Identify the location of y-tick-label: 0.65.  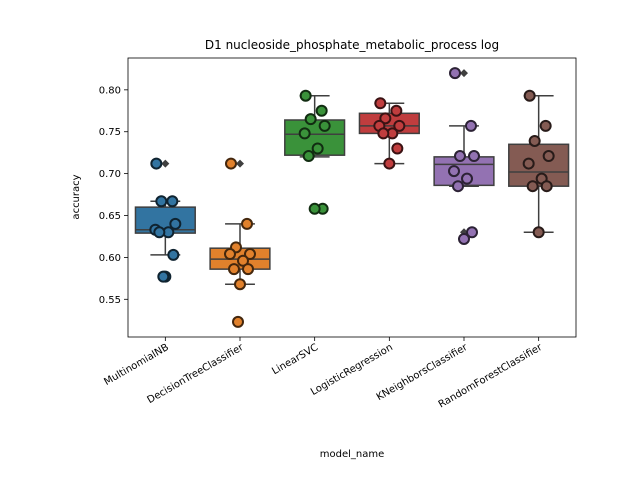
(110, 216).